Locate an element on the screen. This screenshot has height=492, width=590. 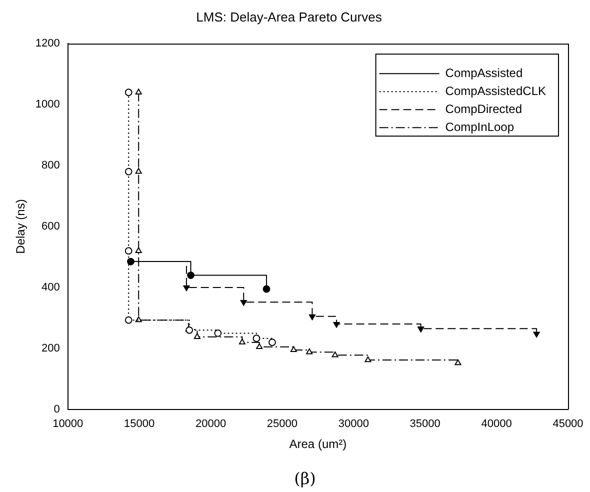
legend-label: CompInLoop is located at coordinates (479, 127).